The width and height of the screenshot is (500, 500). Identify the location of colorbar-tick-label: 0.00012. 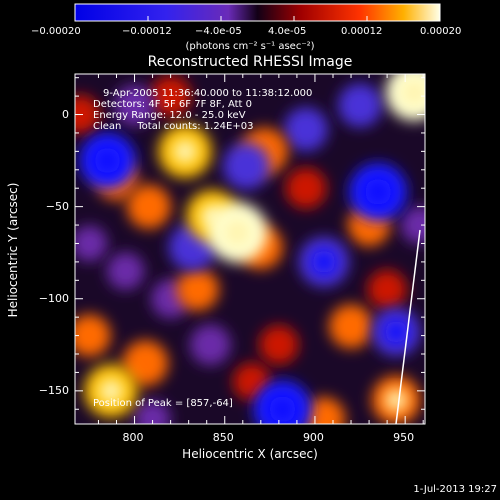
(362, 31).